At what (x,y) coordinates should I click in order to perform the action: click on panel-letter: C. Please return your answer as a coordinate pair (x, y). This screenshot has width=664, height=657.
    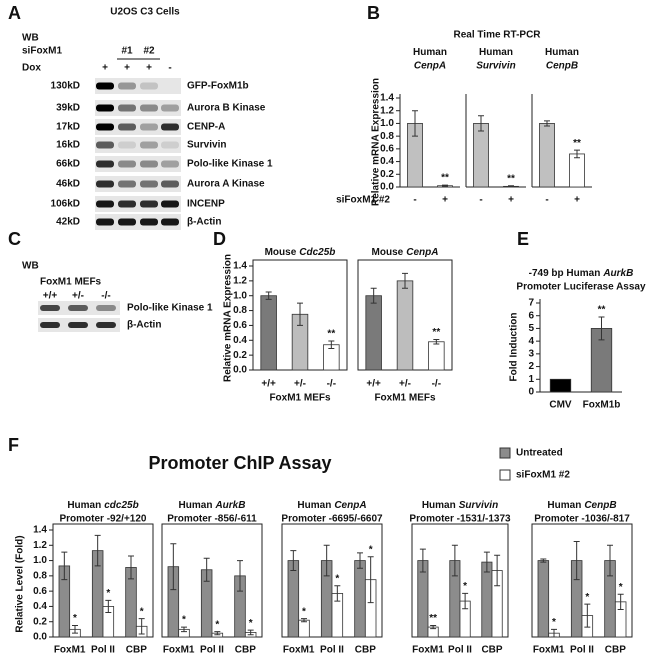
    Looking at the image, I should click on (14, 239).